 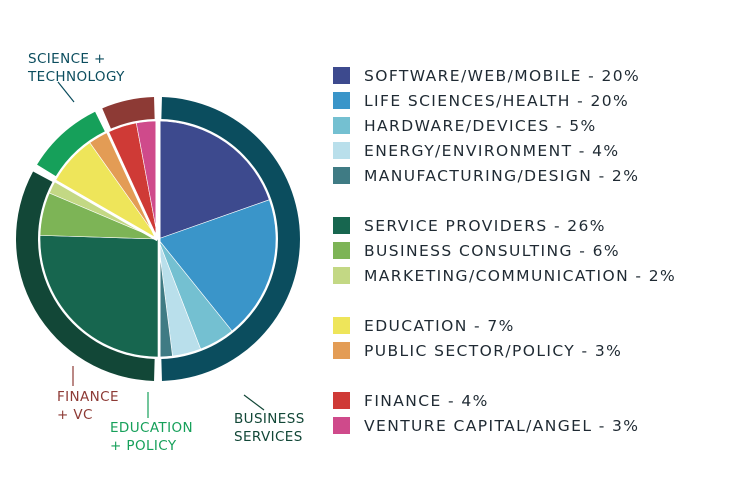 I want to click on legend-item-life-sciences-health: LIFE SCIENCES/HEALTH - 20%, so click(x=530, y=101).